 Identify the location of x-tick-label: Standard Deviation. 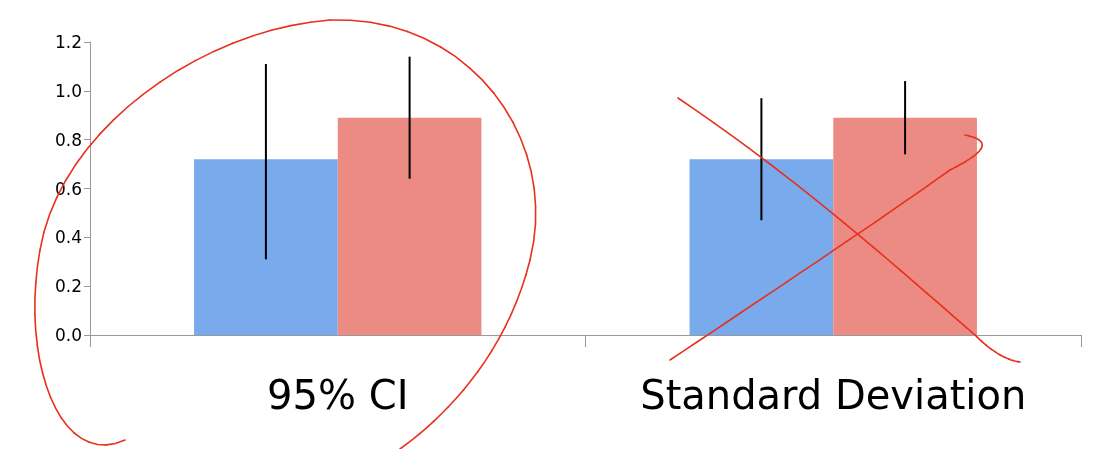
(833, 395).